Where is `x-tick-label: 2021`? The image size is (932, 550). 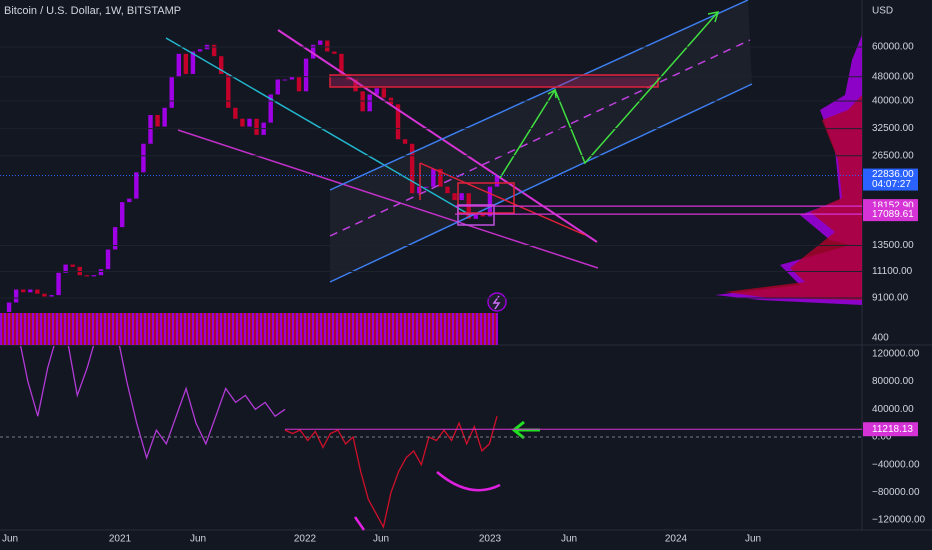 x-tick-label: 2021 is located at coordinates (120, 539).